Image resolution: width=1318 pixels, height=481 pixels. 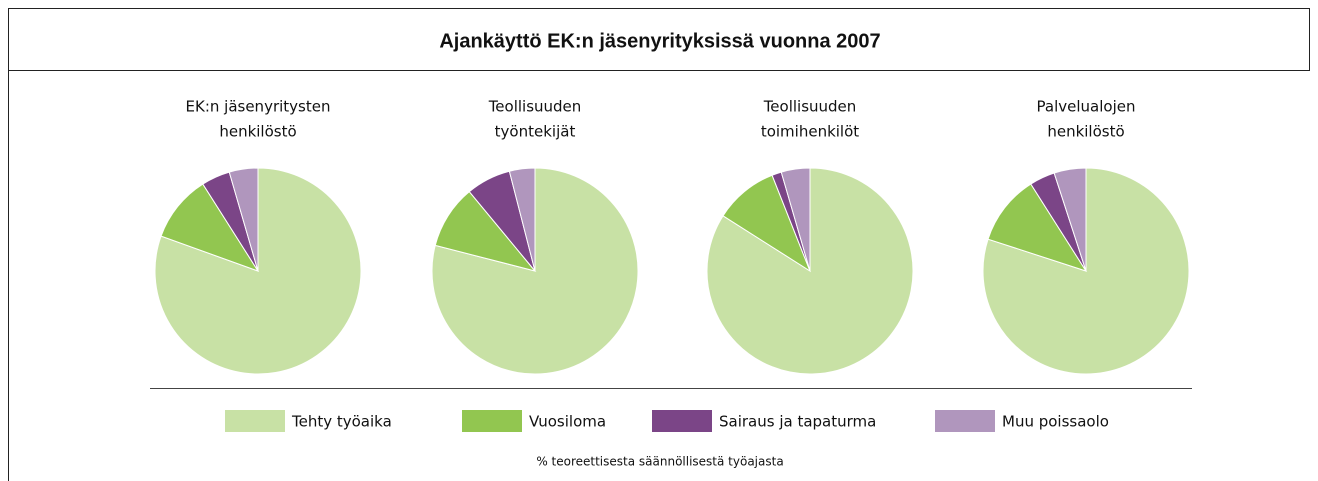 What do you see at coordinates (1086, 107) in the screenshot?
I see `pie-title: Palvelualojen` at bounding box center [1086, 107].